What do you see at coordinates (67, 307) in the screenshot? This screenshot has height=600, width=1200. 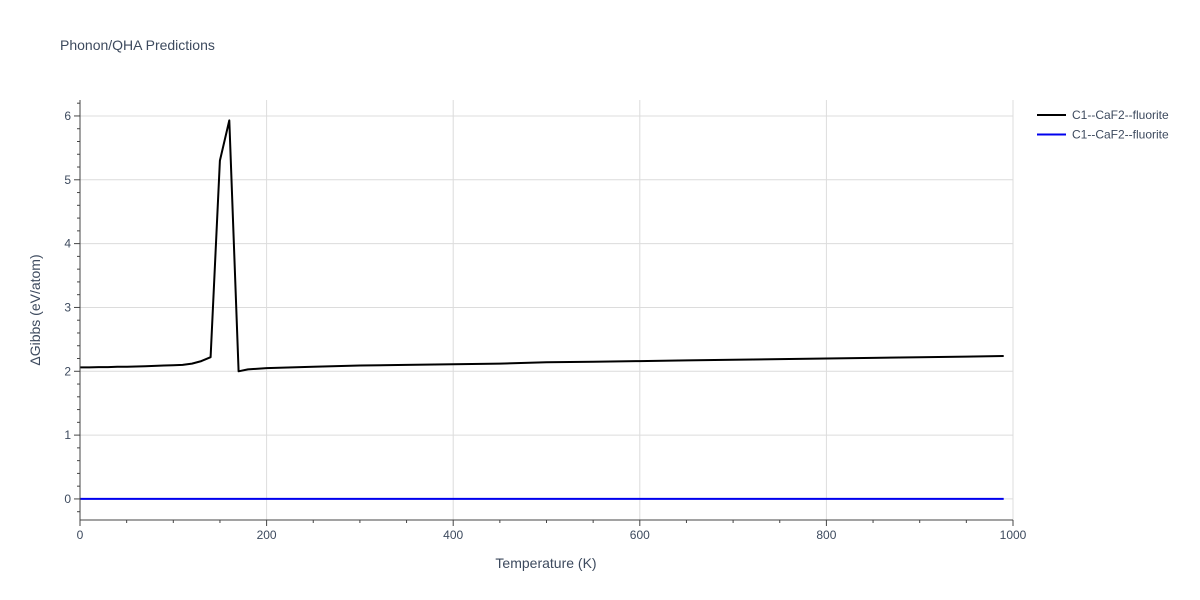 I see `y-tick-label-3: 3` at bounding box center [67, 307].